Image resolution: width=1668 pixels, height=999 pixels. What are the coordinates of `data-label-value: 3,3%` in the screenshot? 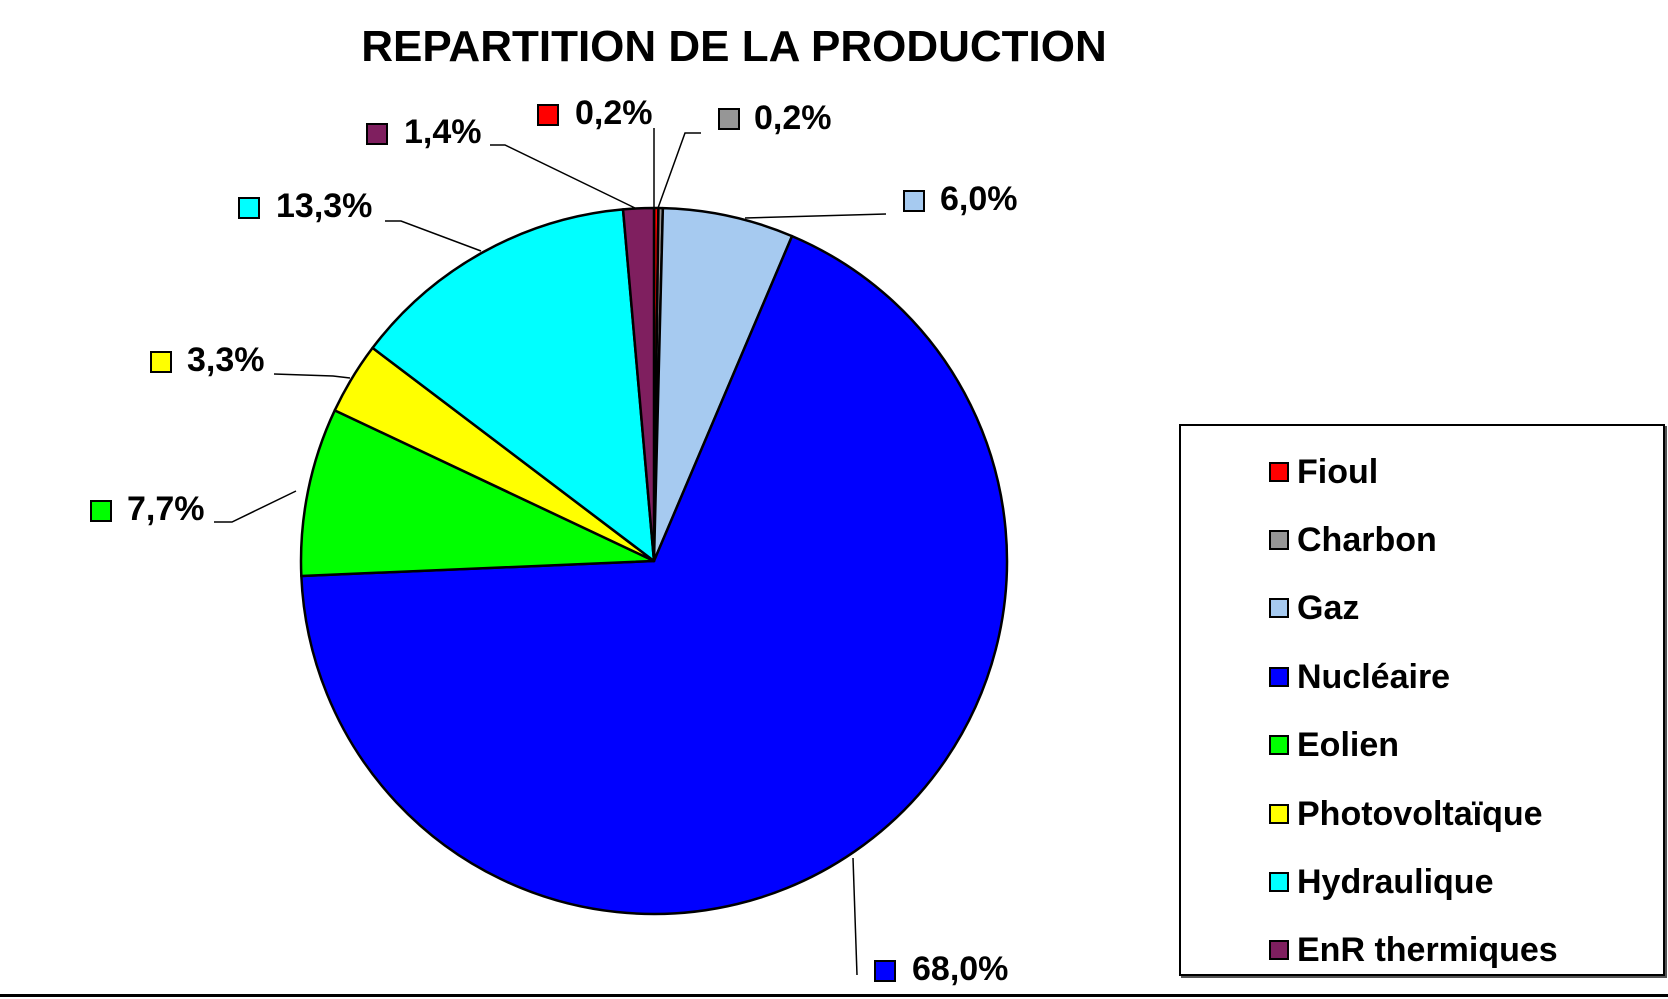 It's located at (226, 360).